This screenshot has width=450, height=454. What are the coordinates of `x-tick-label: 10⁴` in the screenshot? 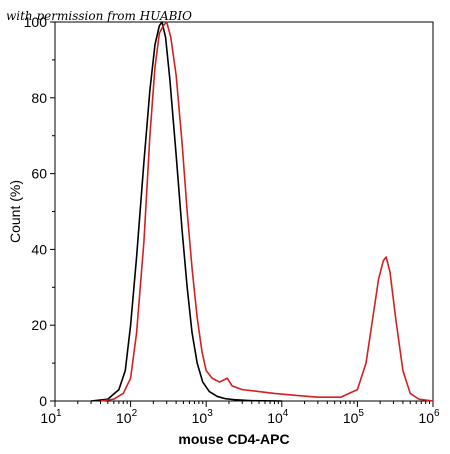 It's located at (278, 417).